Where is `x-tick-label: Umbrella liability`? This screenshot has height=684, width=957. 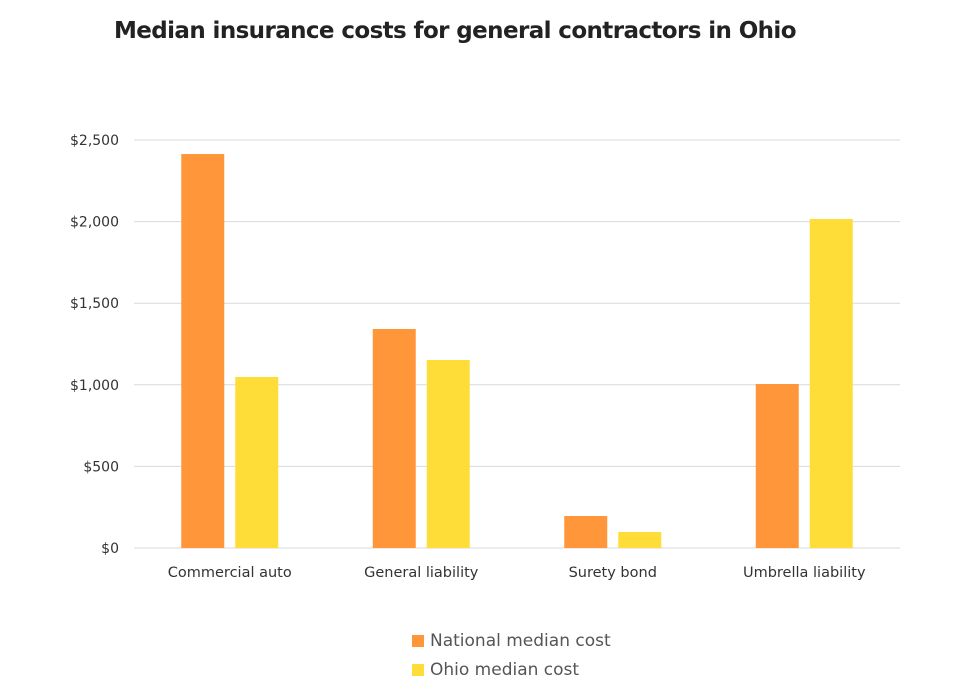
x-tick-label: Umbrella liability is located at coordinates (804, 573).